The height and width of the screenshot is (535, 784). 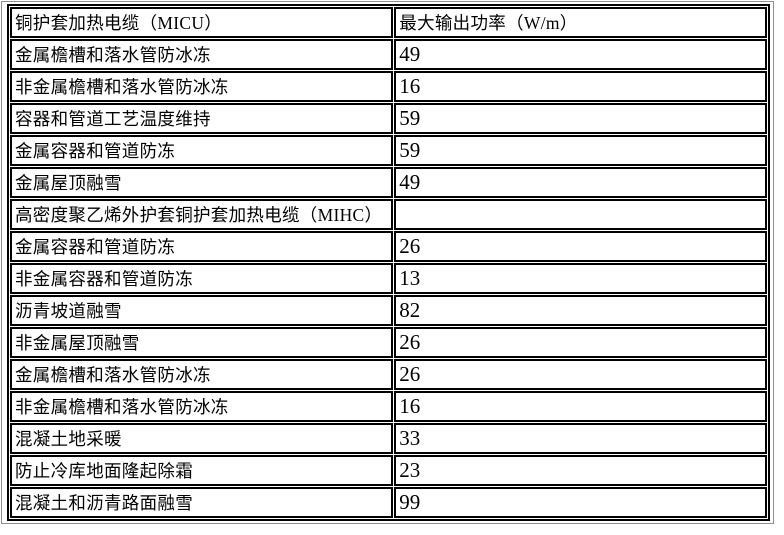 What do you see at coordinates (202, 182) in the screenshot?
I see `application-cell: 金属屋顶融雪` at bounding box center [202, 182].